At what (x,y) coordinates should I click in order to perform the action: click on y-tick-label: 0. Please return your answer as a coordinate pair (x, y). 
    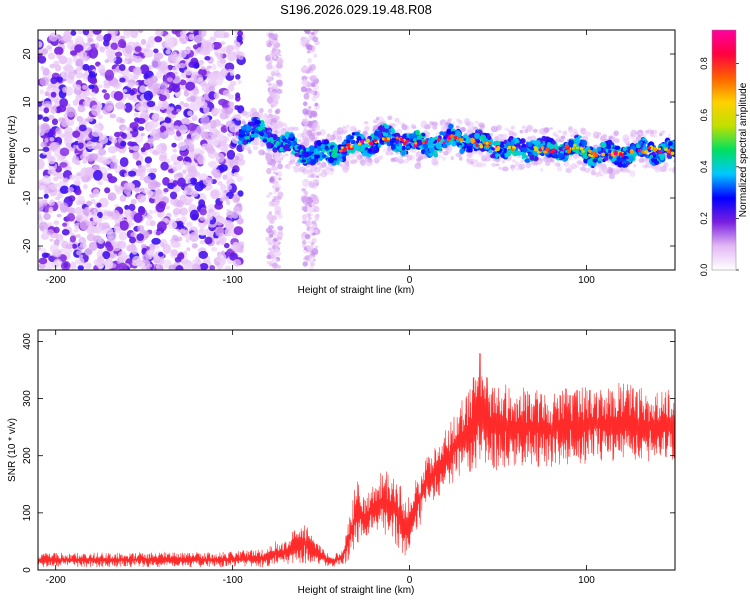
    Looking at the image, I should click on (27, 150).